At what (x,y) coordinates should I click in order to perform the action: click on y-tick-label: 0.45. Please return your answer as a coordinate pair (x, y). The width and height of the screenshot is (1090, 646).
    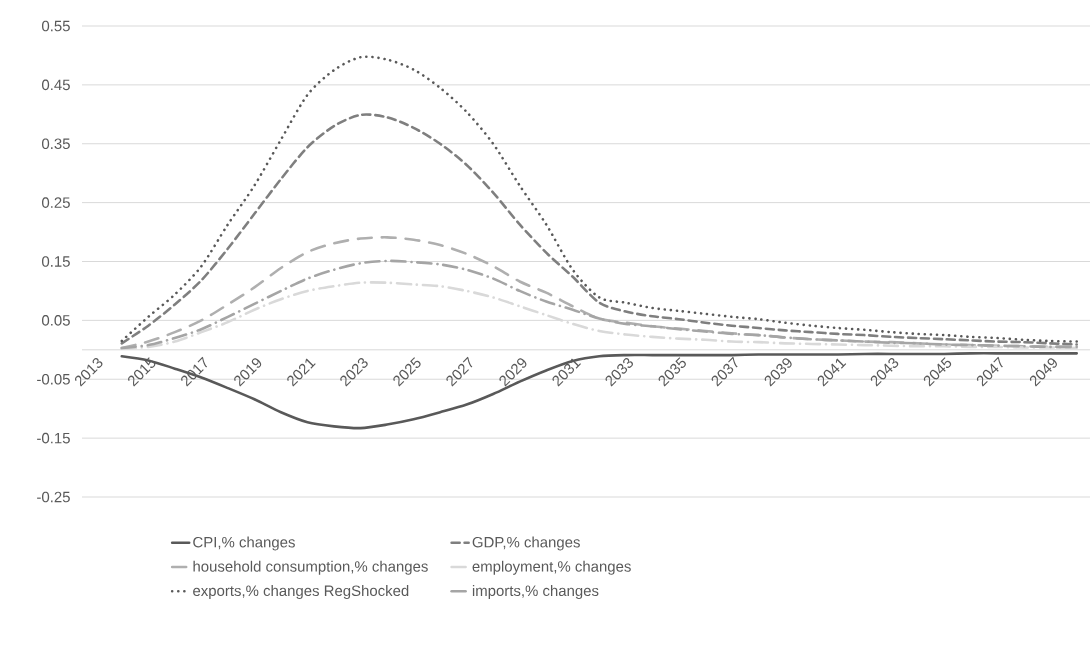
    Looking at the image, I should click on (56, 85).